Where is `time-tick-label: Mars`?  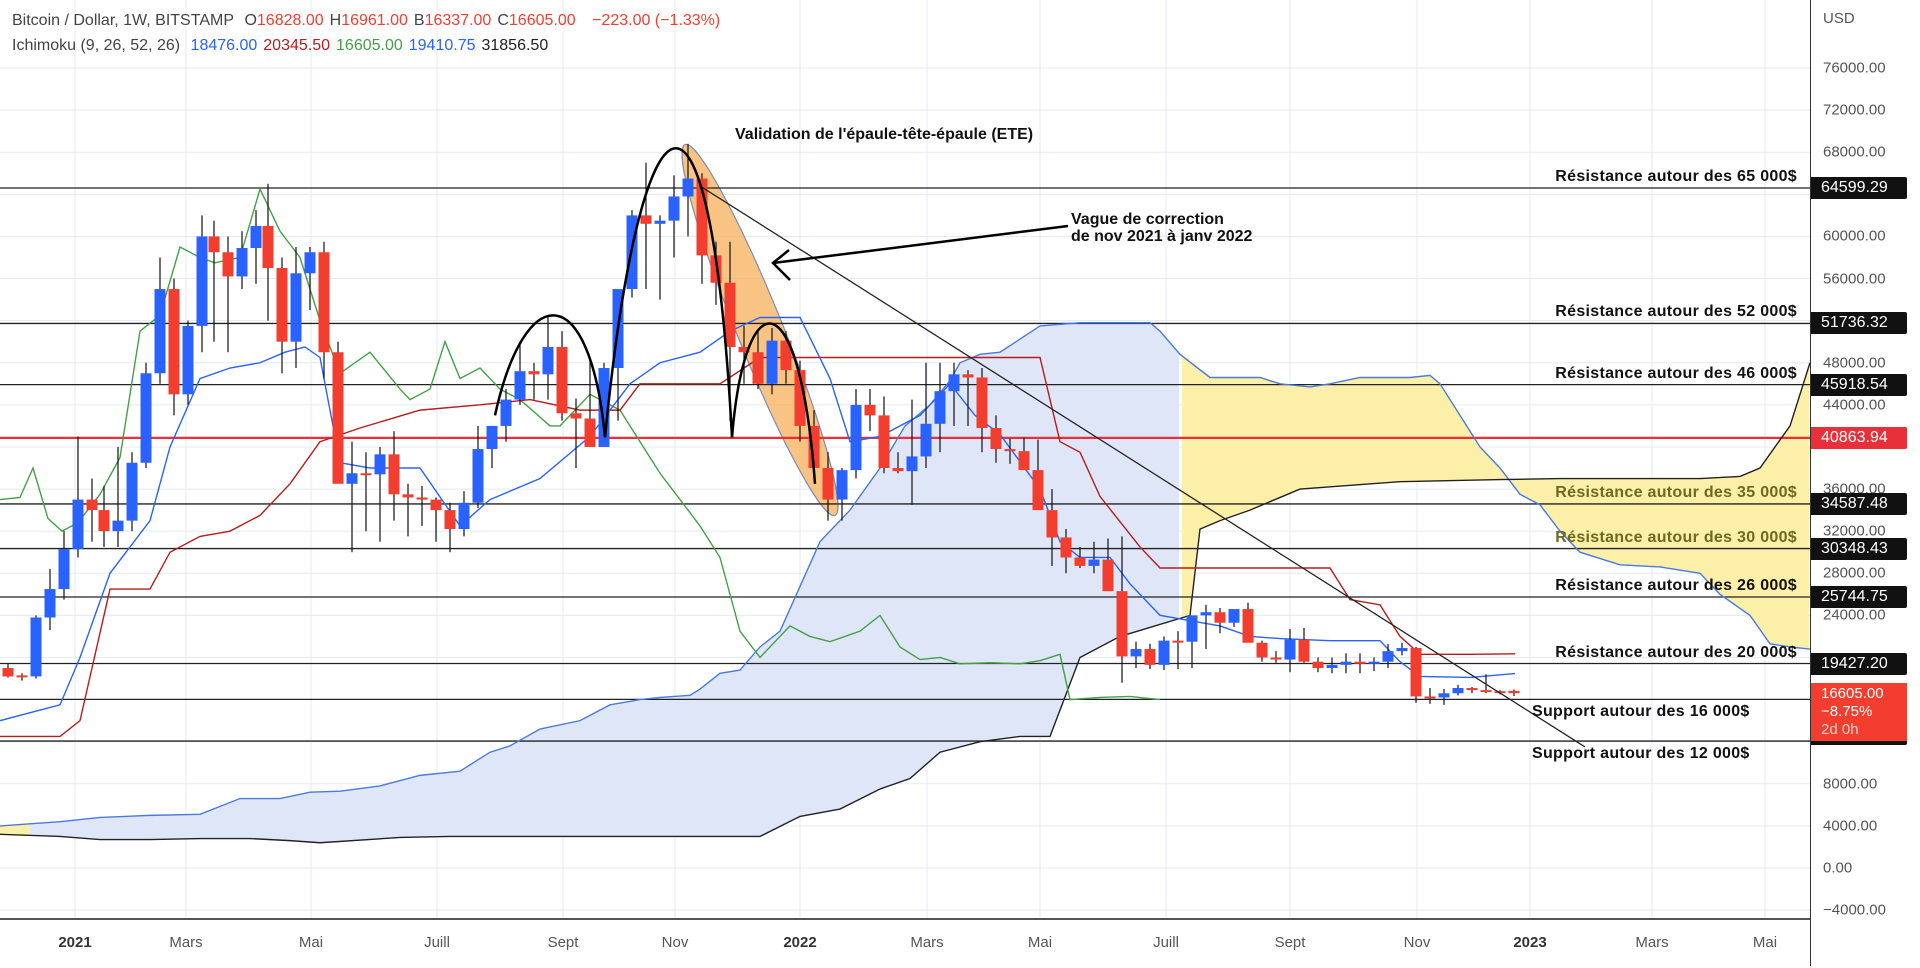 time-tick-label: Mars is located at coordinates (927, 942).